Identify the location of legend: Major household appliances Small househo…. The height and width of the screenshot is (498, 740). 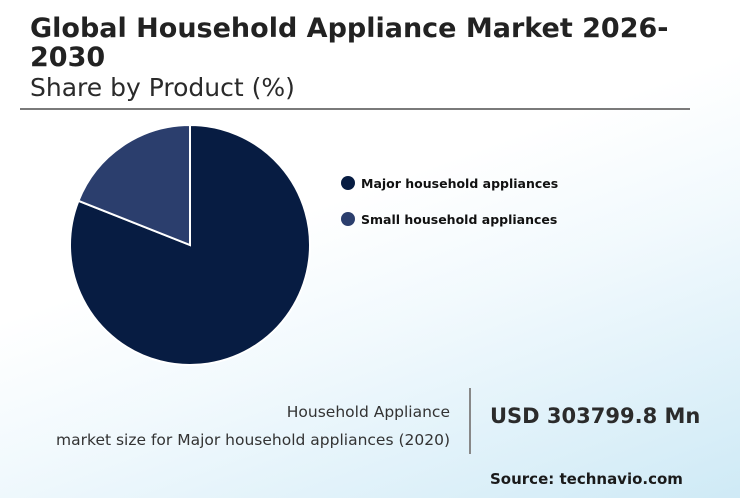
(449, 211).